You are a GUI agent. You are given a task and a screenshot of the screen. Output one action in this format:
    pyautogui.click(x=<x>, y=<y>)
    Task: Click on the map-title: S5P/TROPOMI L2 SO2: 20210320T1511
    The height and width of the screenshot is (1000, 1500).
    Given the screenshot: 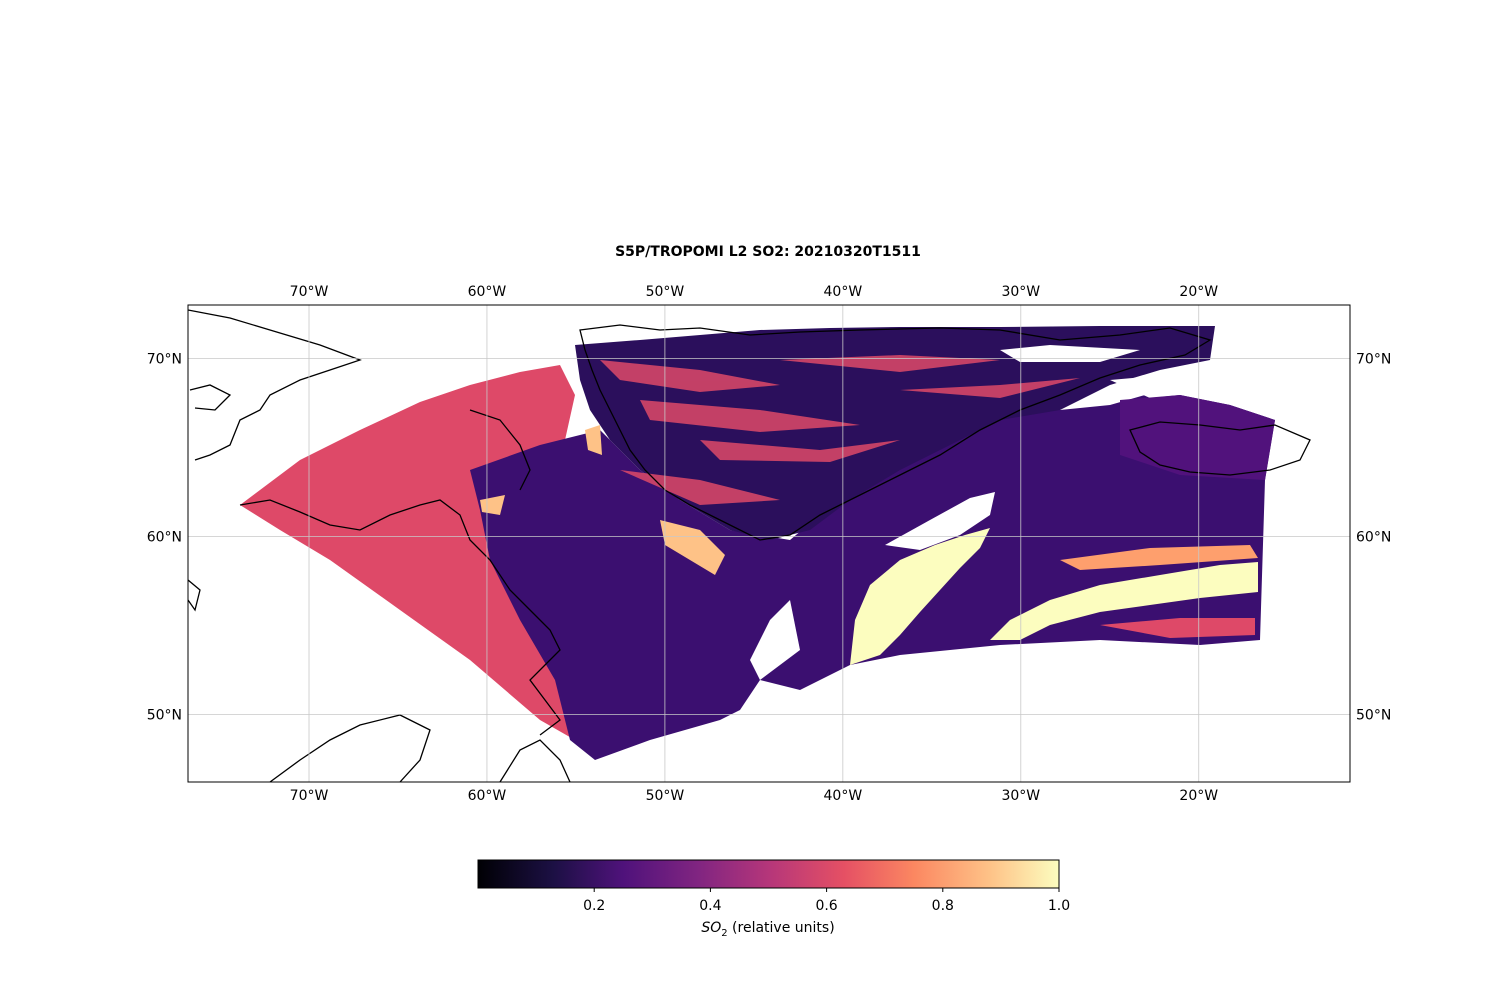 What is the action you would take?
    pyautogui.click(x=768, y=252)
    